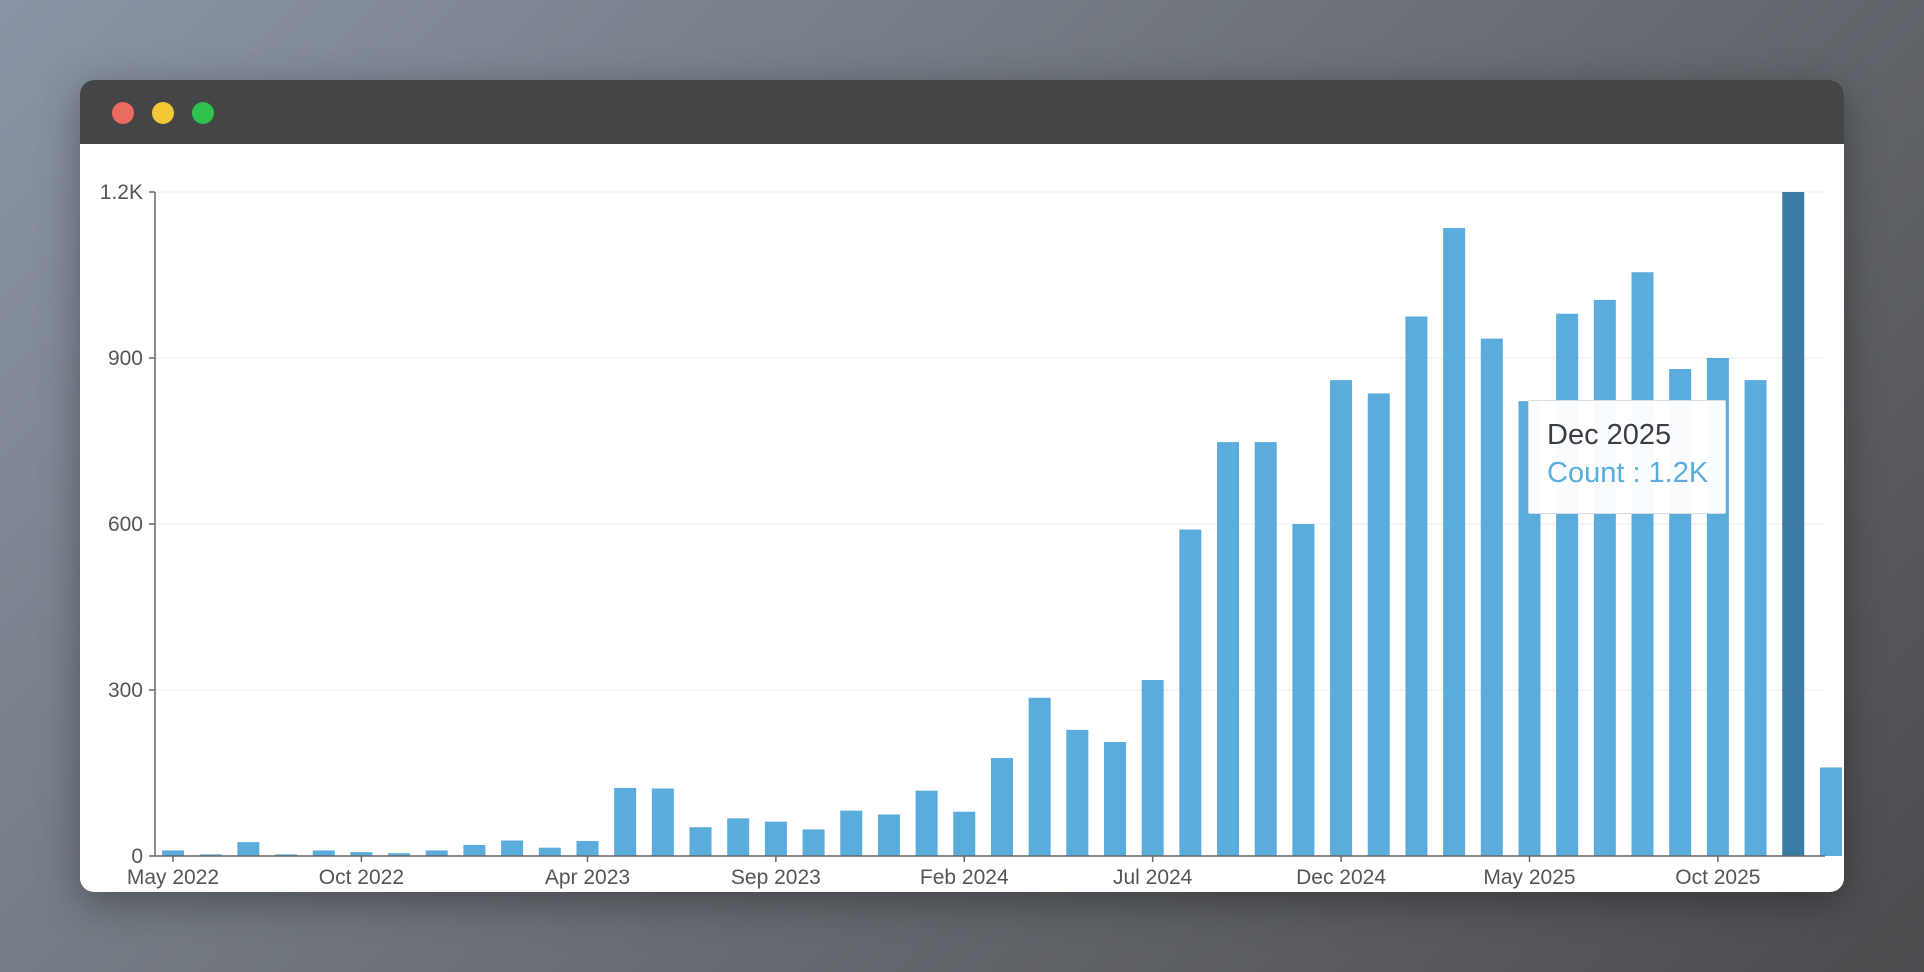  Describe the element at coordinates (203, 113) in the screenshot. I see `maximize-window-button` at that location.